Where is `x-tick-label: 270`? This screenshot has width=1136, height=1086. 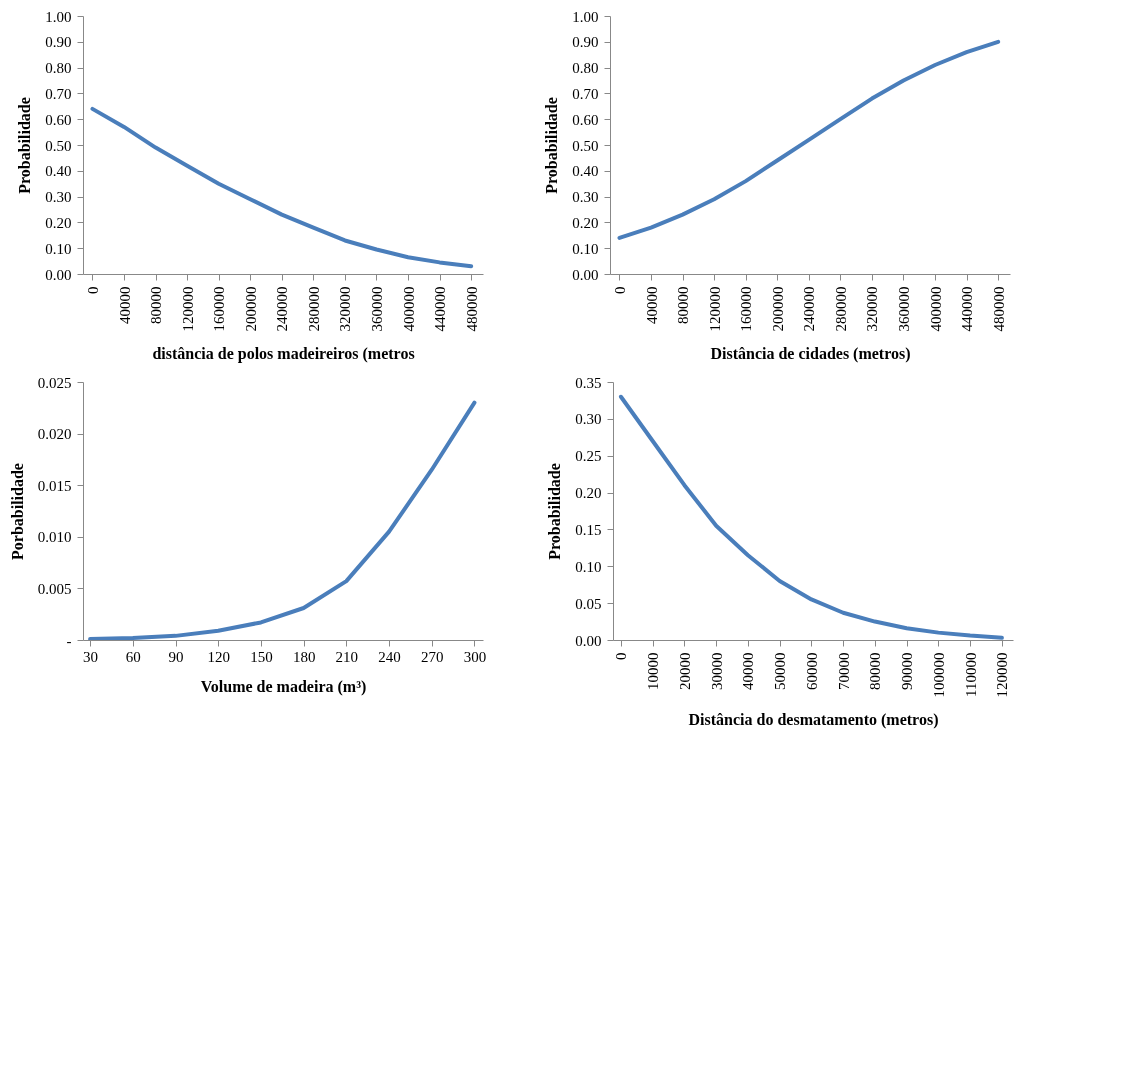 x-tick-label: 270 is located at coordinates (432, 656).